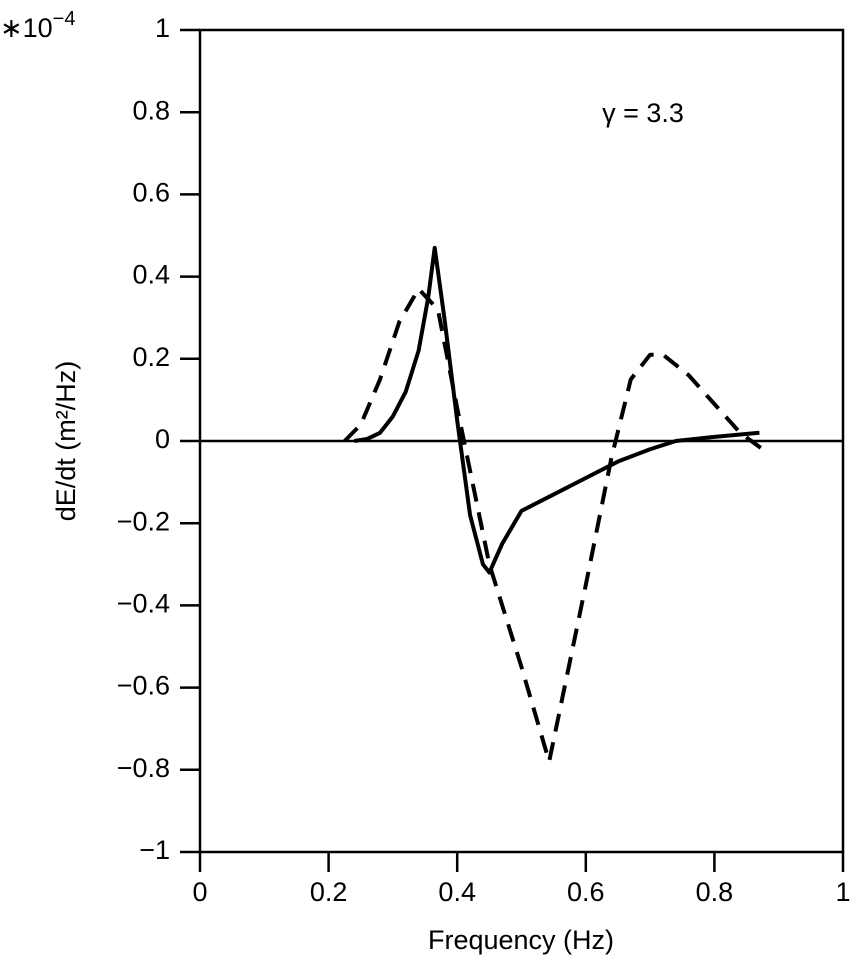 The height and width of the screenshot is (961, 855). I want to click on axis-multiplier: ∗10−4, so click(37, 25).